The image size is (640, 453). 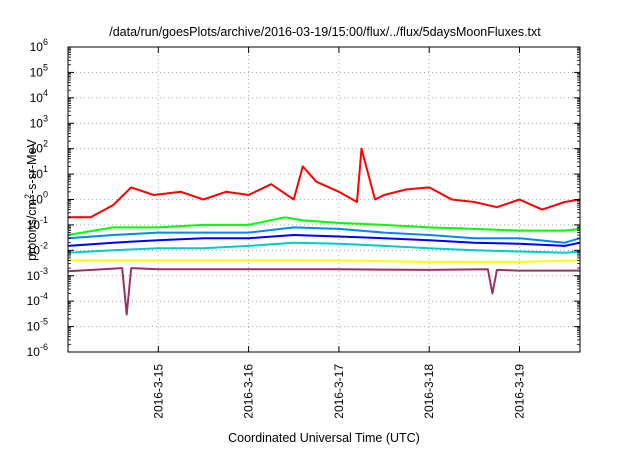 I want to click on x-tick-label: 2016-3-15, so click(x=158, y=391).